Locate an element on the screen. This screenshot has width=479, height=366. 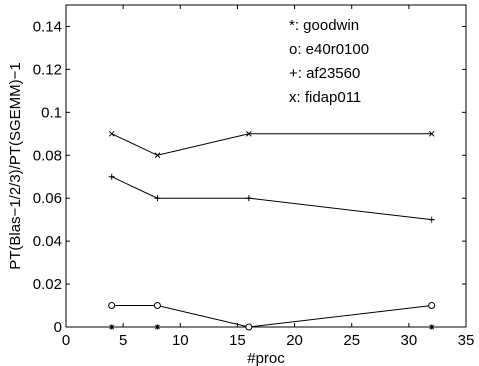
y-tick-label: 0.12 is located at coordinates (47, 69).